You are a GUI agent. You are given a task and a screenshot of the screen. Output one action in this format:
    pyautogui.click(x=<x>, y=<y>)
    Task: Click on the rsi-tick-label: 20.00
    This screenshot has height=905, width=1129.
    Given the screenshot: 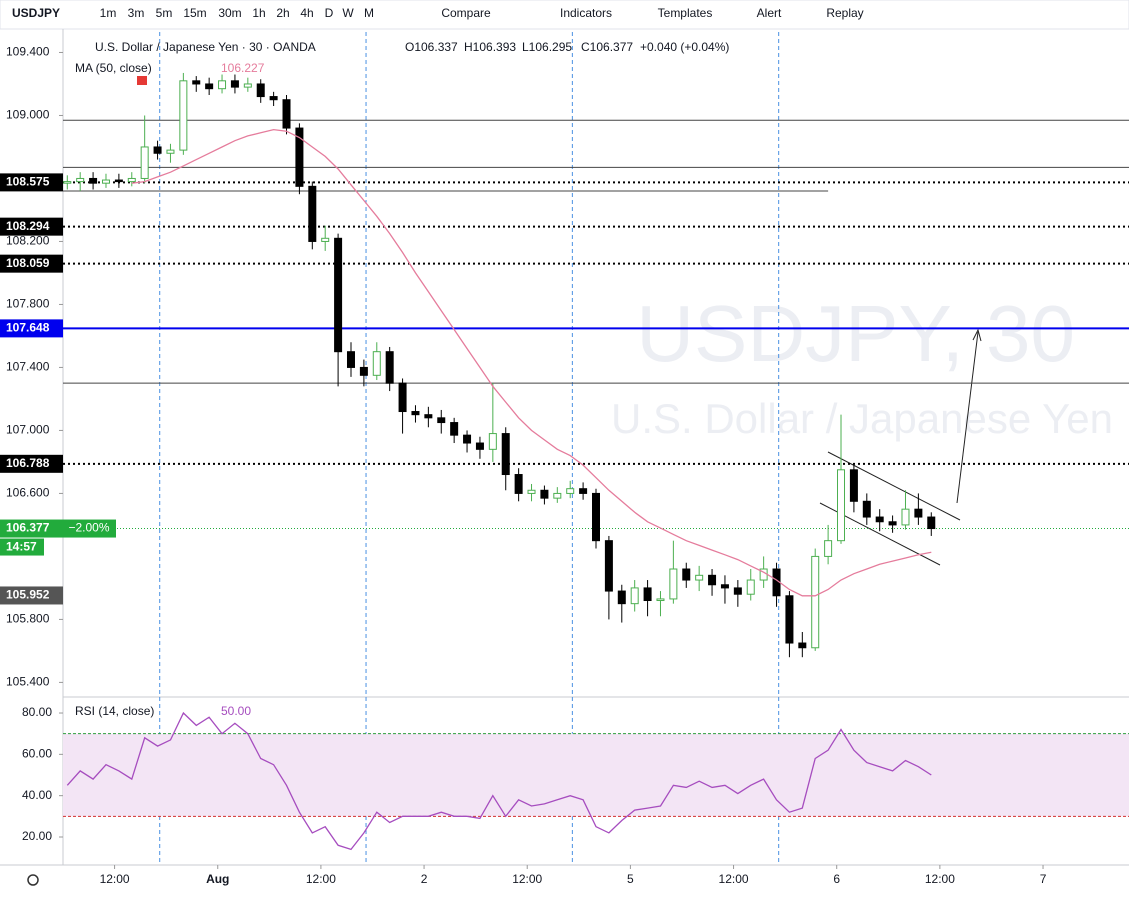 What is the action you would take?
    pyautogui.click(x=37, y=836)
    